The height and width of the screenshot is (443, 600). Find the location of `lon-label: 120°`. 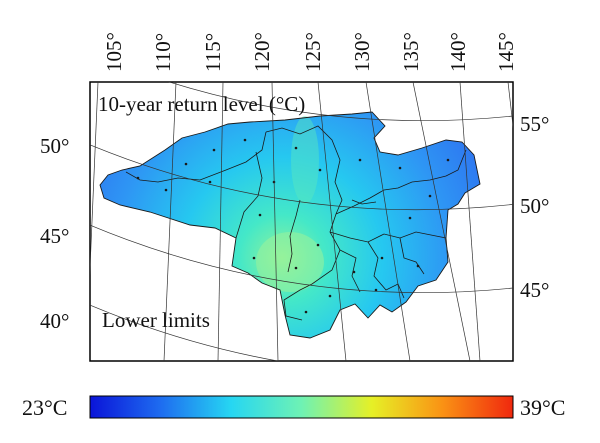

lon-label: 120° is located at coordinates (262, 52).